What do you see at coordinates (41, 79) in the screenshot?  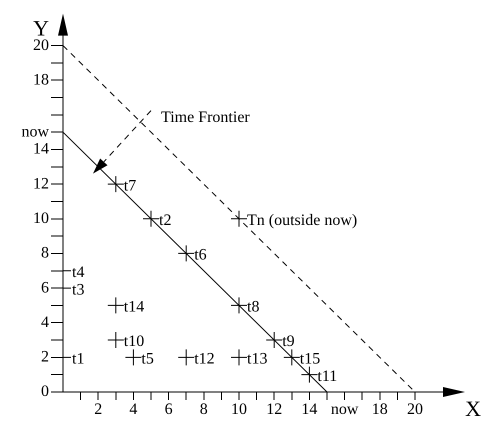 I see `y-tick-label: 18` at bounding box center [41, 79].